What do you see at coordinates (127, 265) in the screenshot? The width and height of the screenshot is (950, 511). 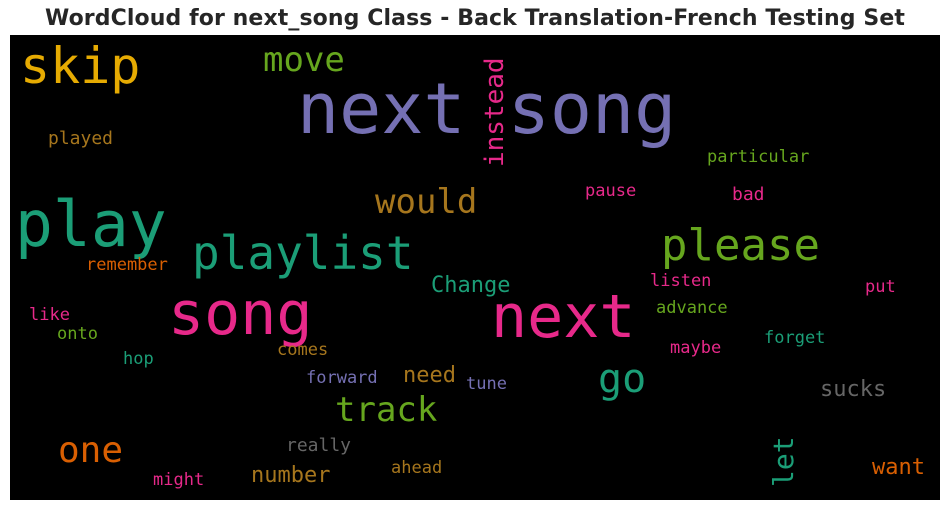 I see `word-remember: remember` at bounding box center [127, 265].